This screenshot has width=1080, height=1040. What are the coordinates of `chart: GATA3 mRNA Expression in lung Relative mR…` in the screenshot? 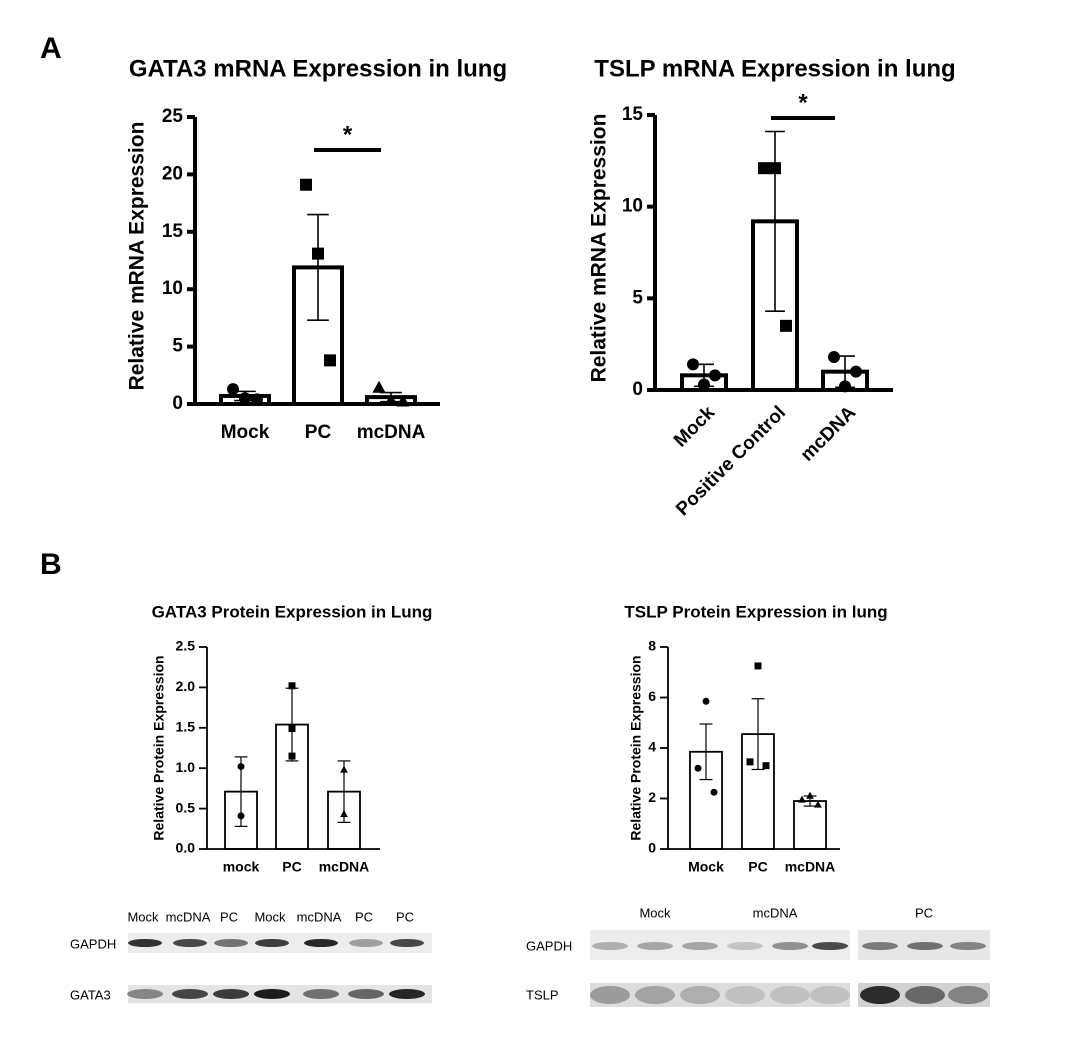 It's located at (317, 249).